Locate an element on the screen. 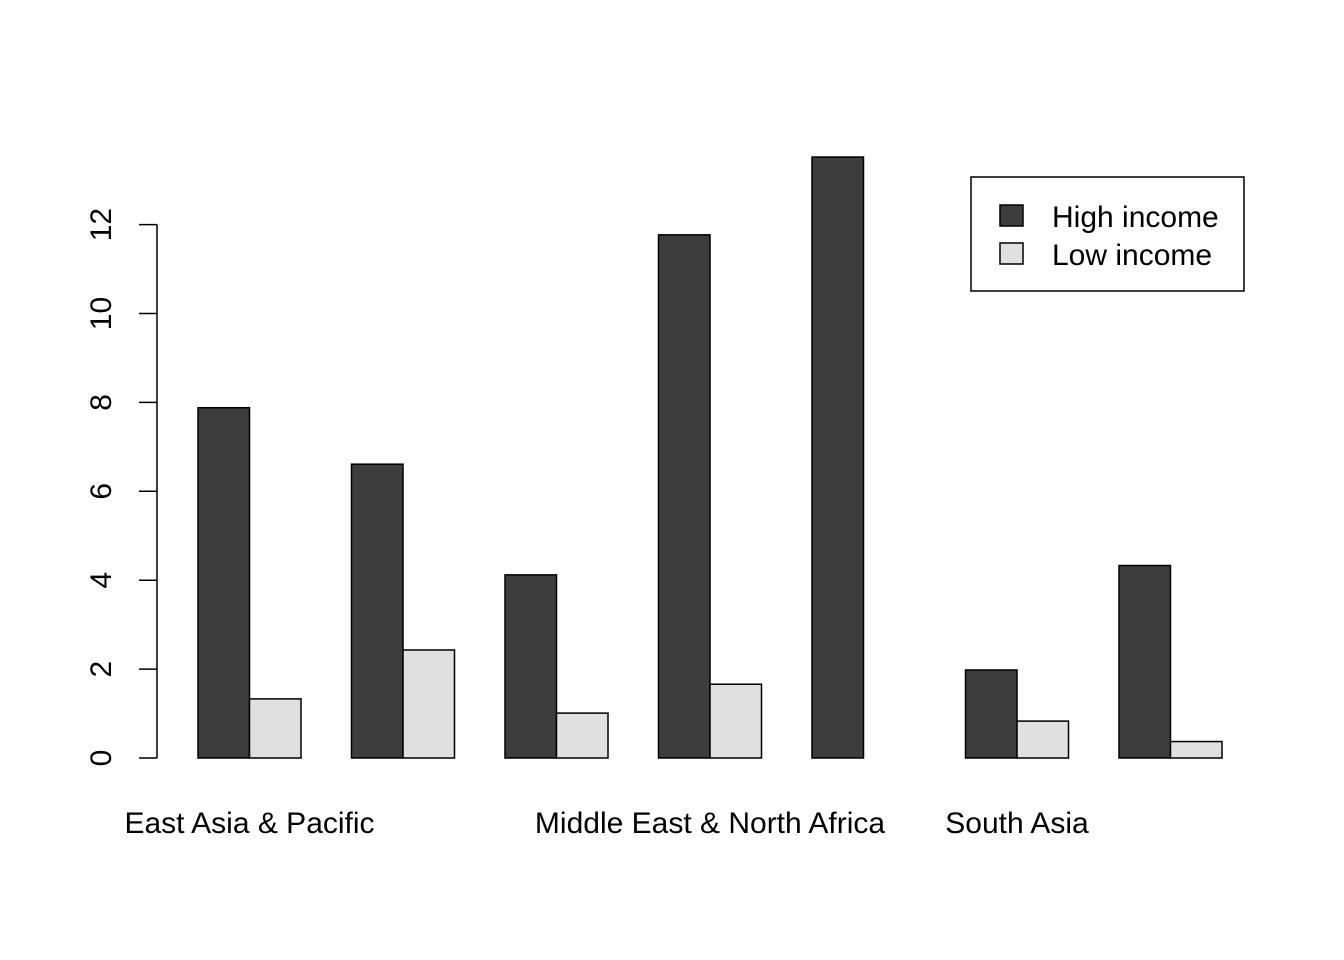 The image size is (1344, 960). y-tick-label: 2 is located at coordinates (101, 669).